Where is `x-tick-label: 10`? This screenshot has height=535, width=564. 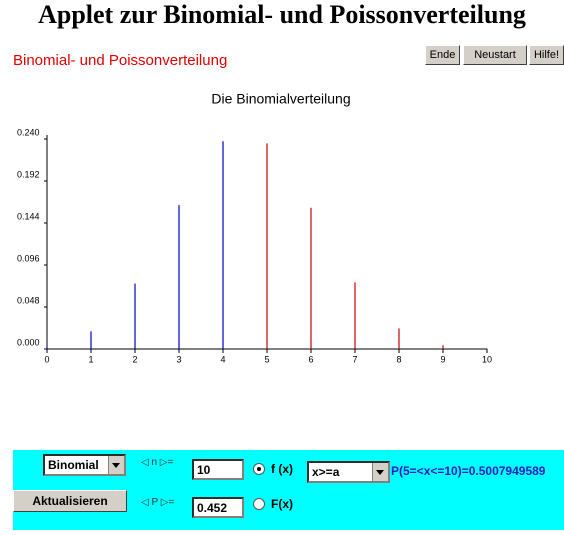
x-tick-label: 10 is located at coordinates (487, 359).